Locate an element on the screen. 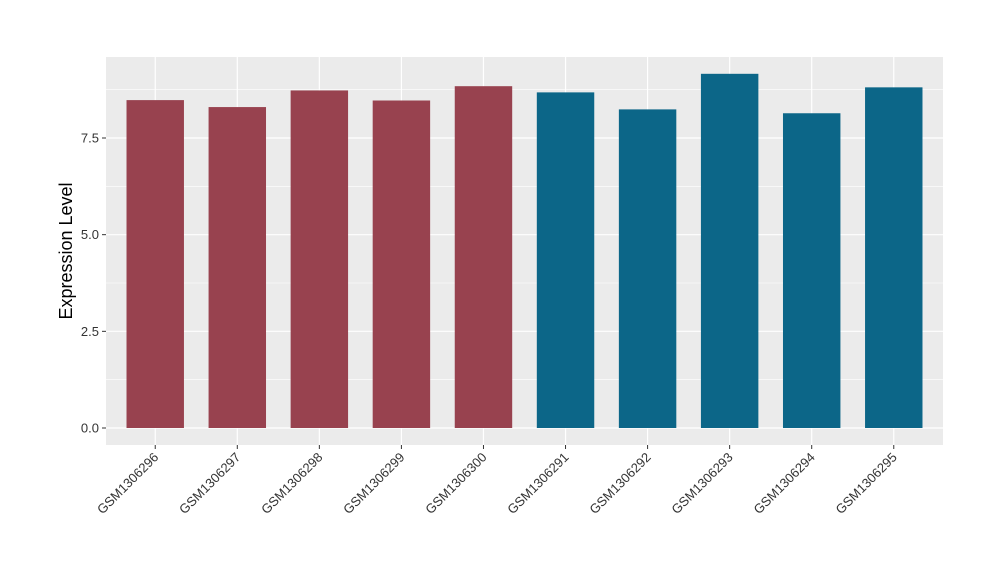 The height and width of the screenshot is (580, 1000). bar-GSM1306295 is located at coordinates (894, 257).